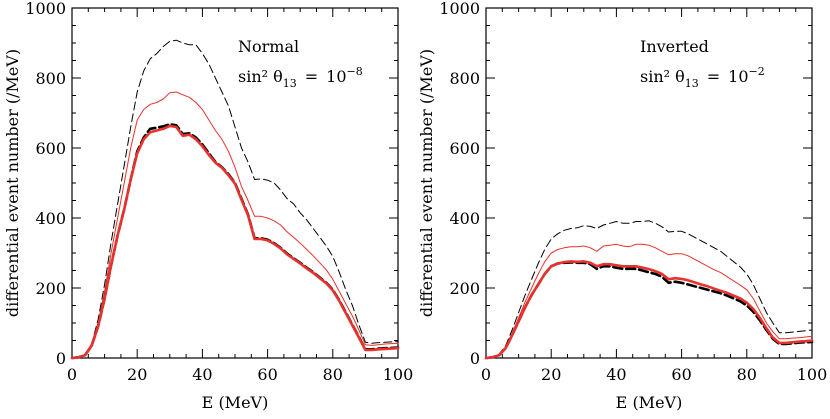 The width and height of the screenshot is (830, 419). What do you see at coordinates (674, 46) in the screenshot?
I see `annotation-line1: Inverted` at bounding box center [674, 46].